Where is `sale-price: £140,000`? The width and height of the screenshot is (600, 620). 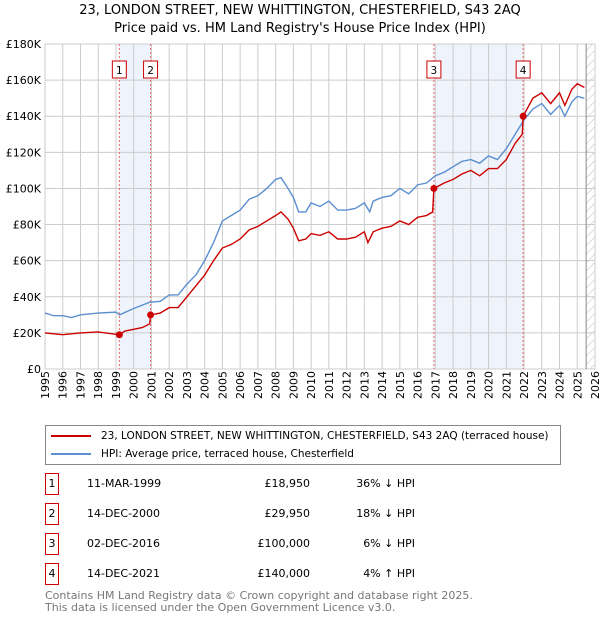
sale-price: £140,000 is located at coordinates (284, 573).